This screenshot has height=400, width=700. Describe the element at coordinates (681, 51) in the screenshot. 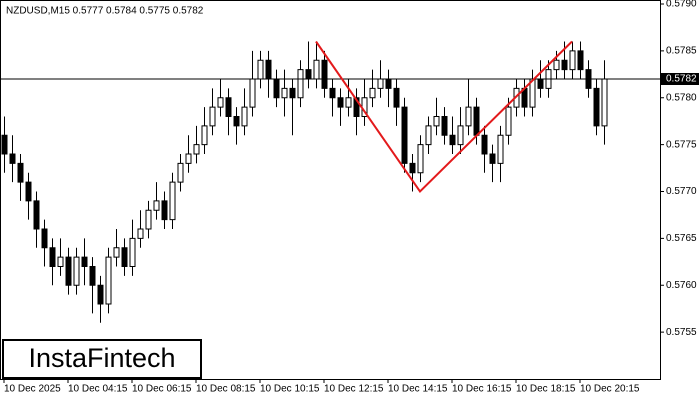

I see `y-tick-label: 0.5785` at that location.